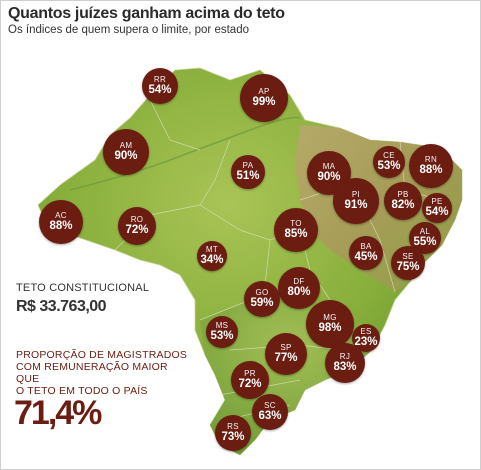  I want to click on state-code: RJ, so click(345, 356).